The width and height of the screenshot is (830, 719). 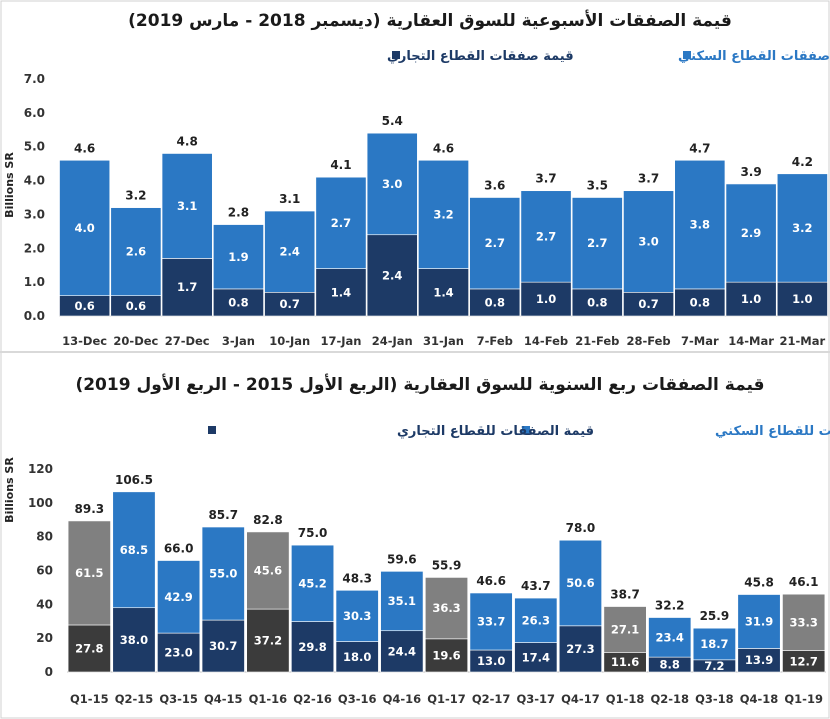 What do you see at coordinates (268, 641) in the screenshot?
I see `data-label-commercial: 37.2` at bounding box center [268, 641].